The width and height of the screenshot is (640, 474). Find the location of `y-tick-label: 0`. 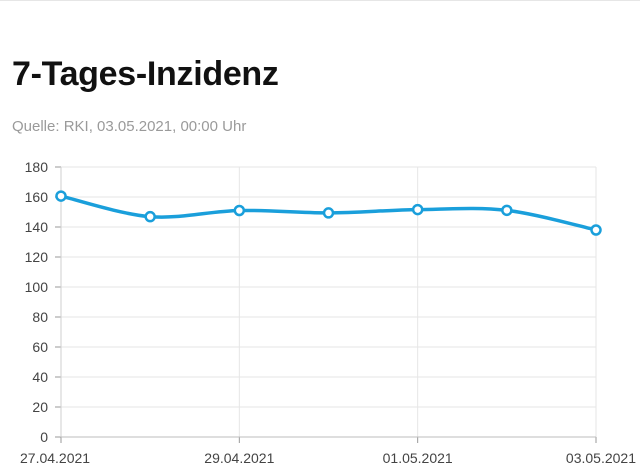

y-tick-label: 0 is located at coordinates (44, 437).